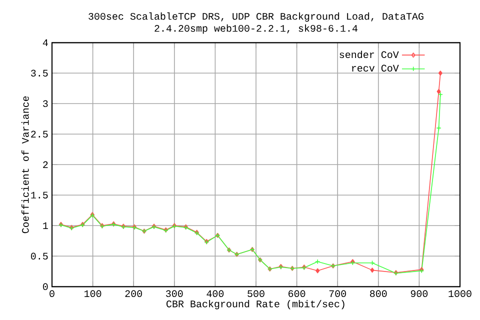 The image size is (480, 320). I want to click on y-tick-label: 0.5, so click(39, 256).